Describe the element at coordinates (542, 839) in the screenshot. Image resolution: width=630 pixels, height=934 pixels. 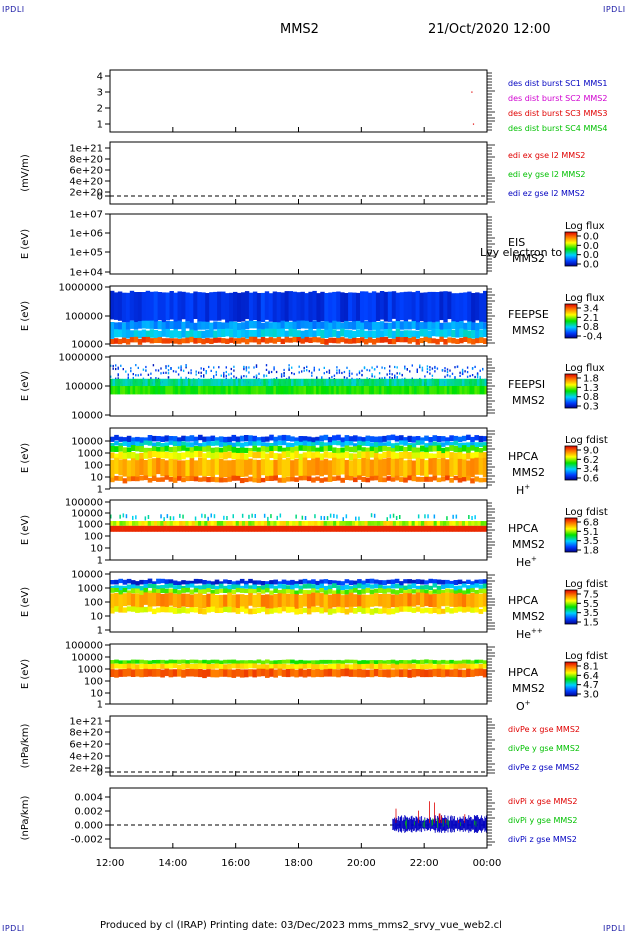
I see `legend-series-label: divPi z gse MMS2` at that location.